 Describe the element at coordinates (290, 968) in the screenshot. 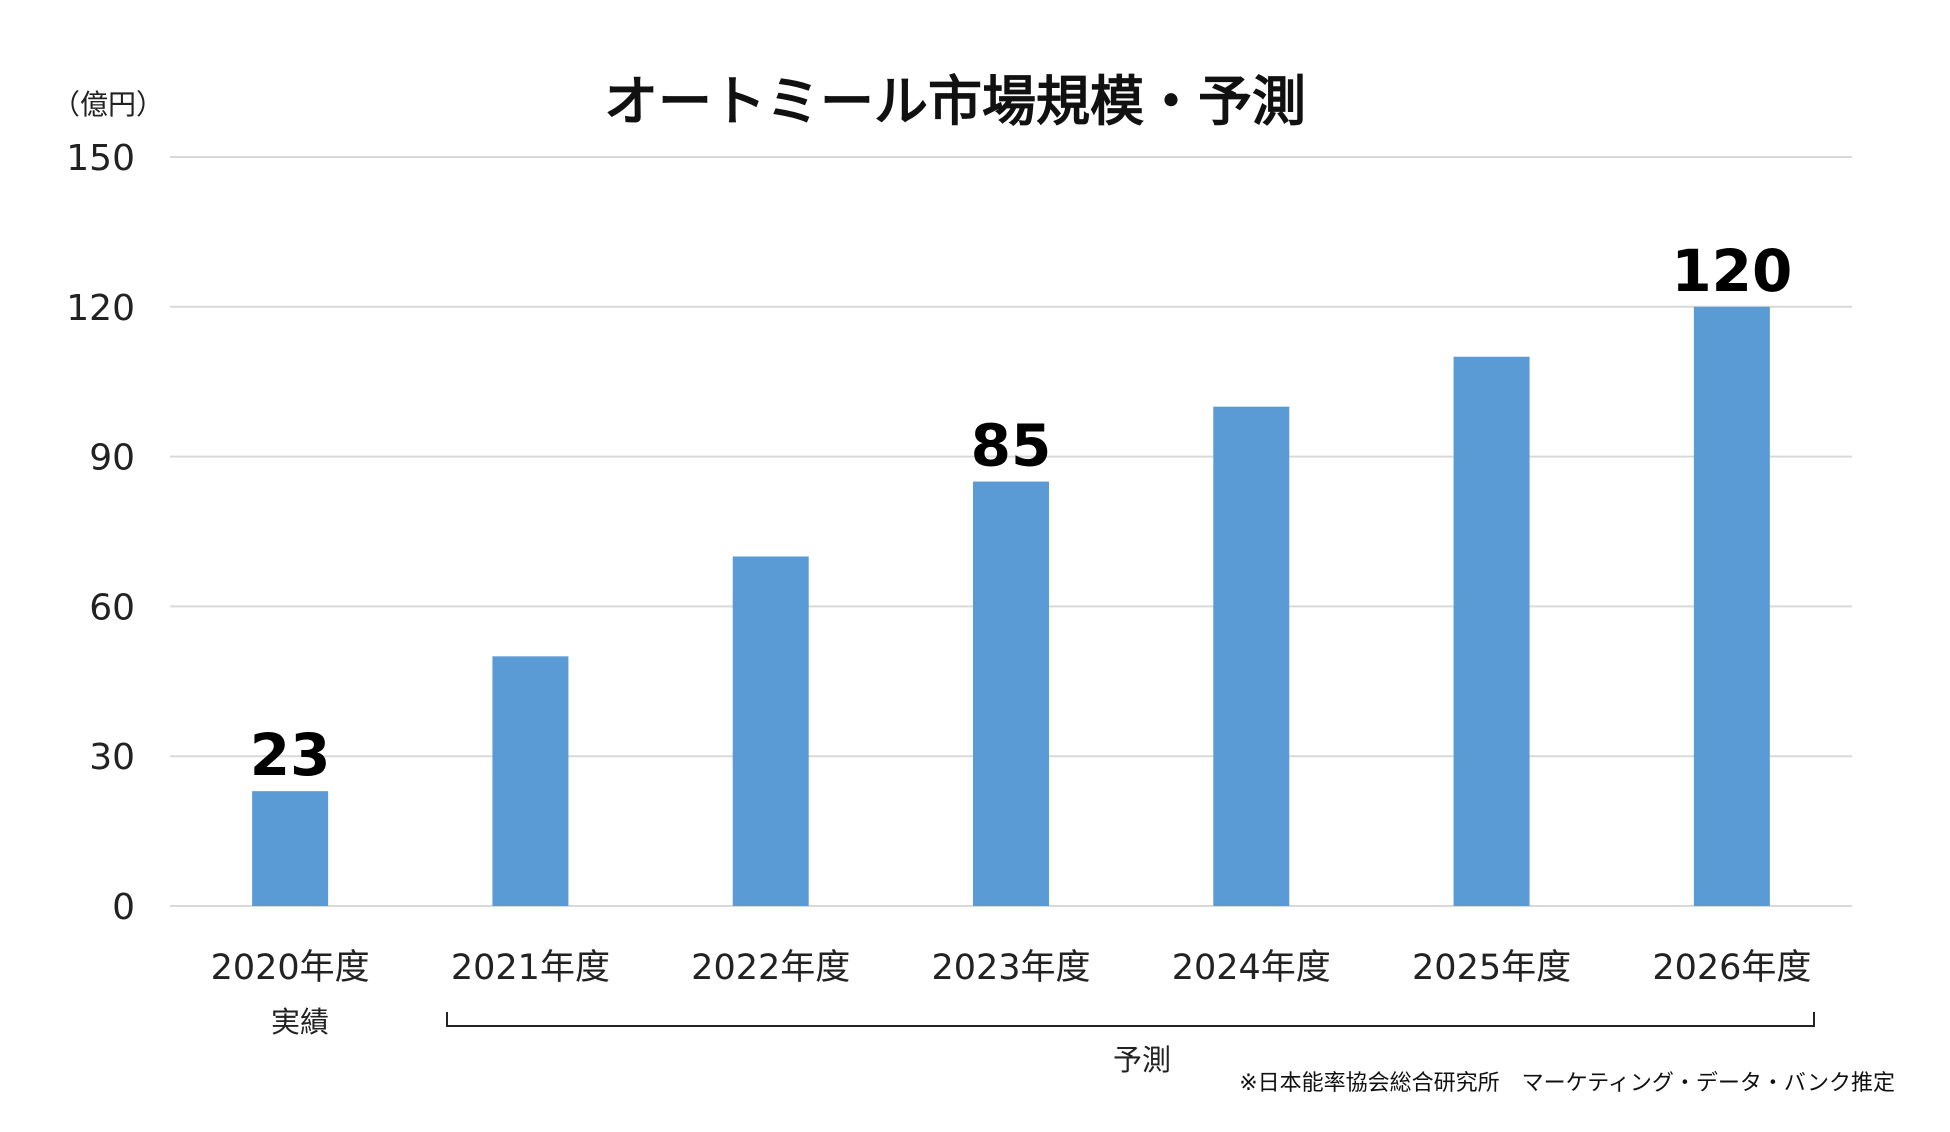

I see `x-tick-label: 2020年度` at that location.